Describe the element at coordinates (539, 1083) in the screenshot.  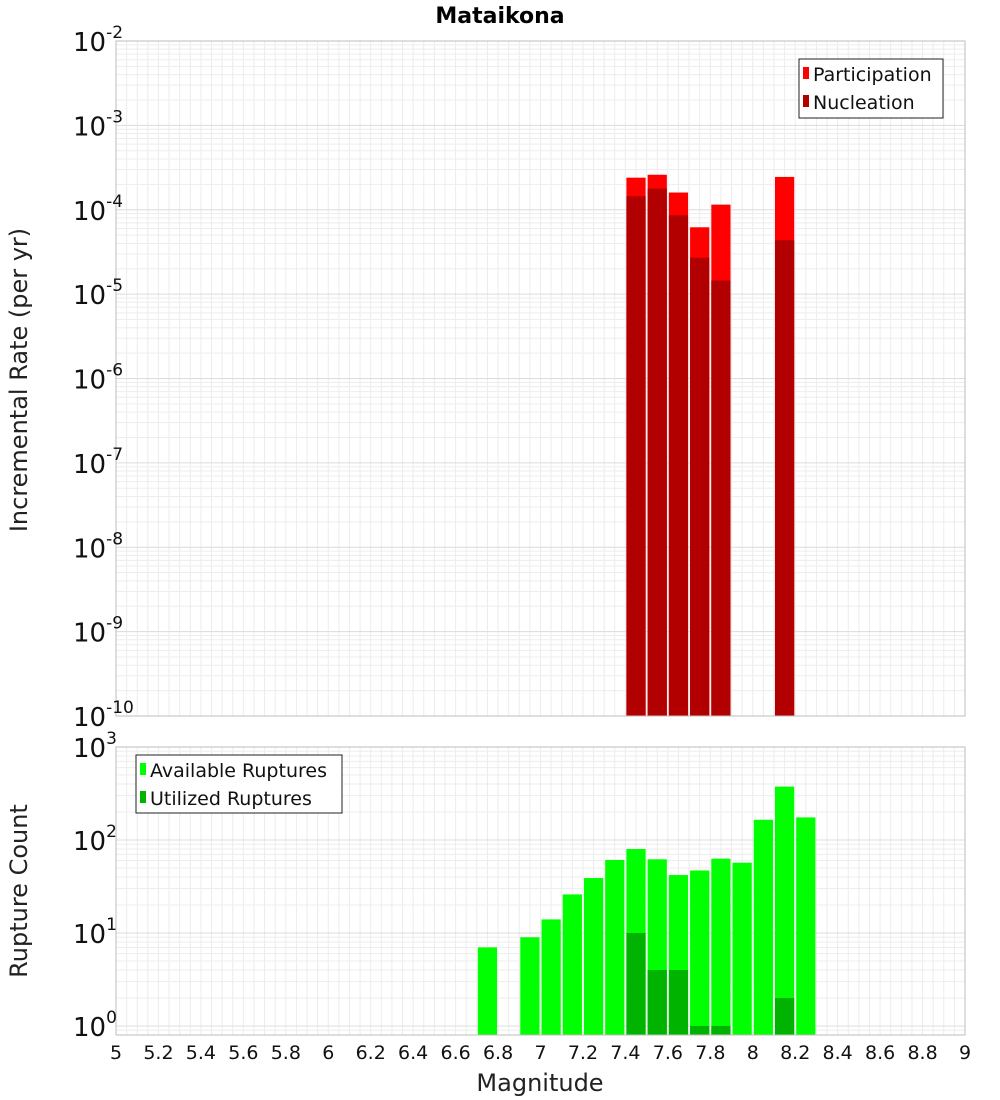
I see `x-axis-label: Magnitude` at that location.